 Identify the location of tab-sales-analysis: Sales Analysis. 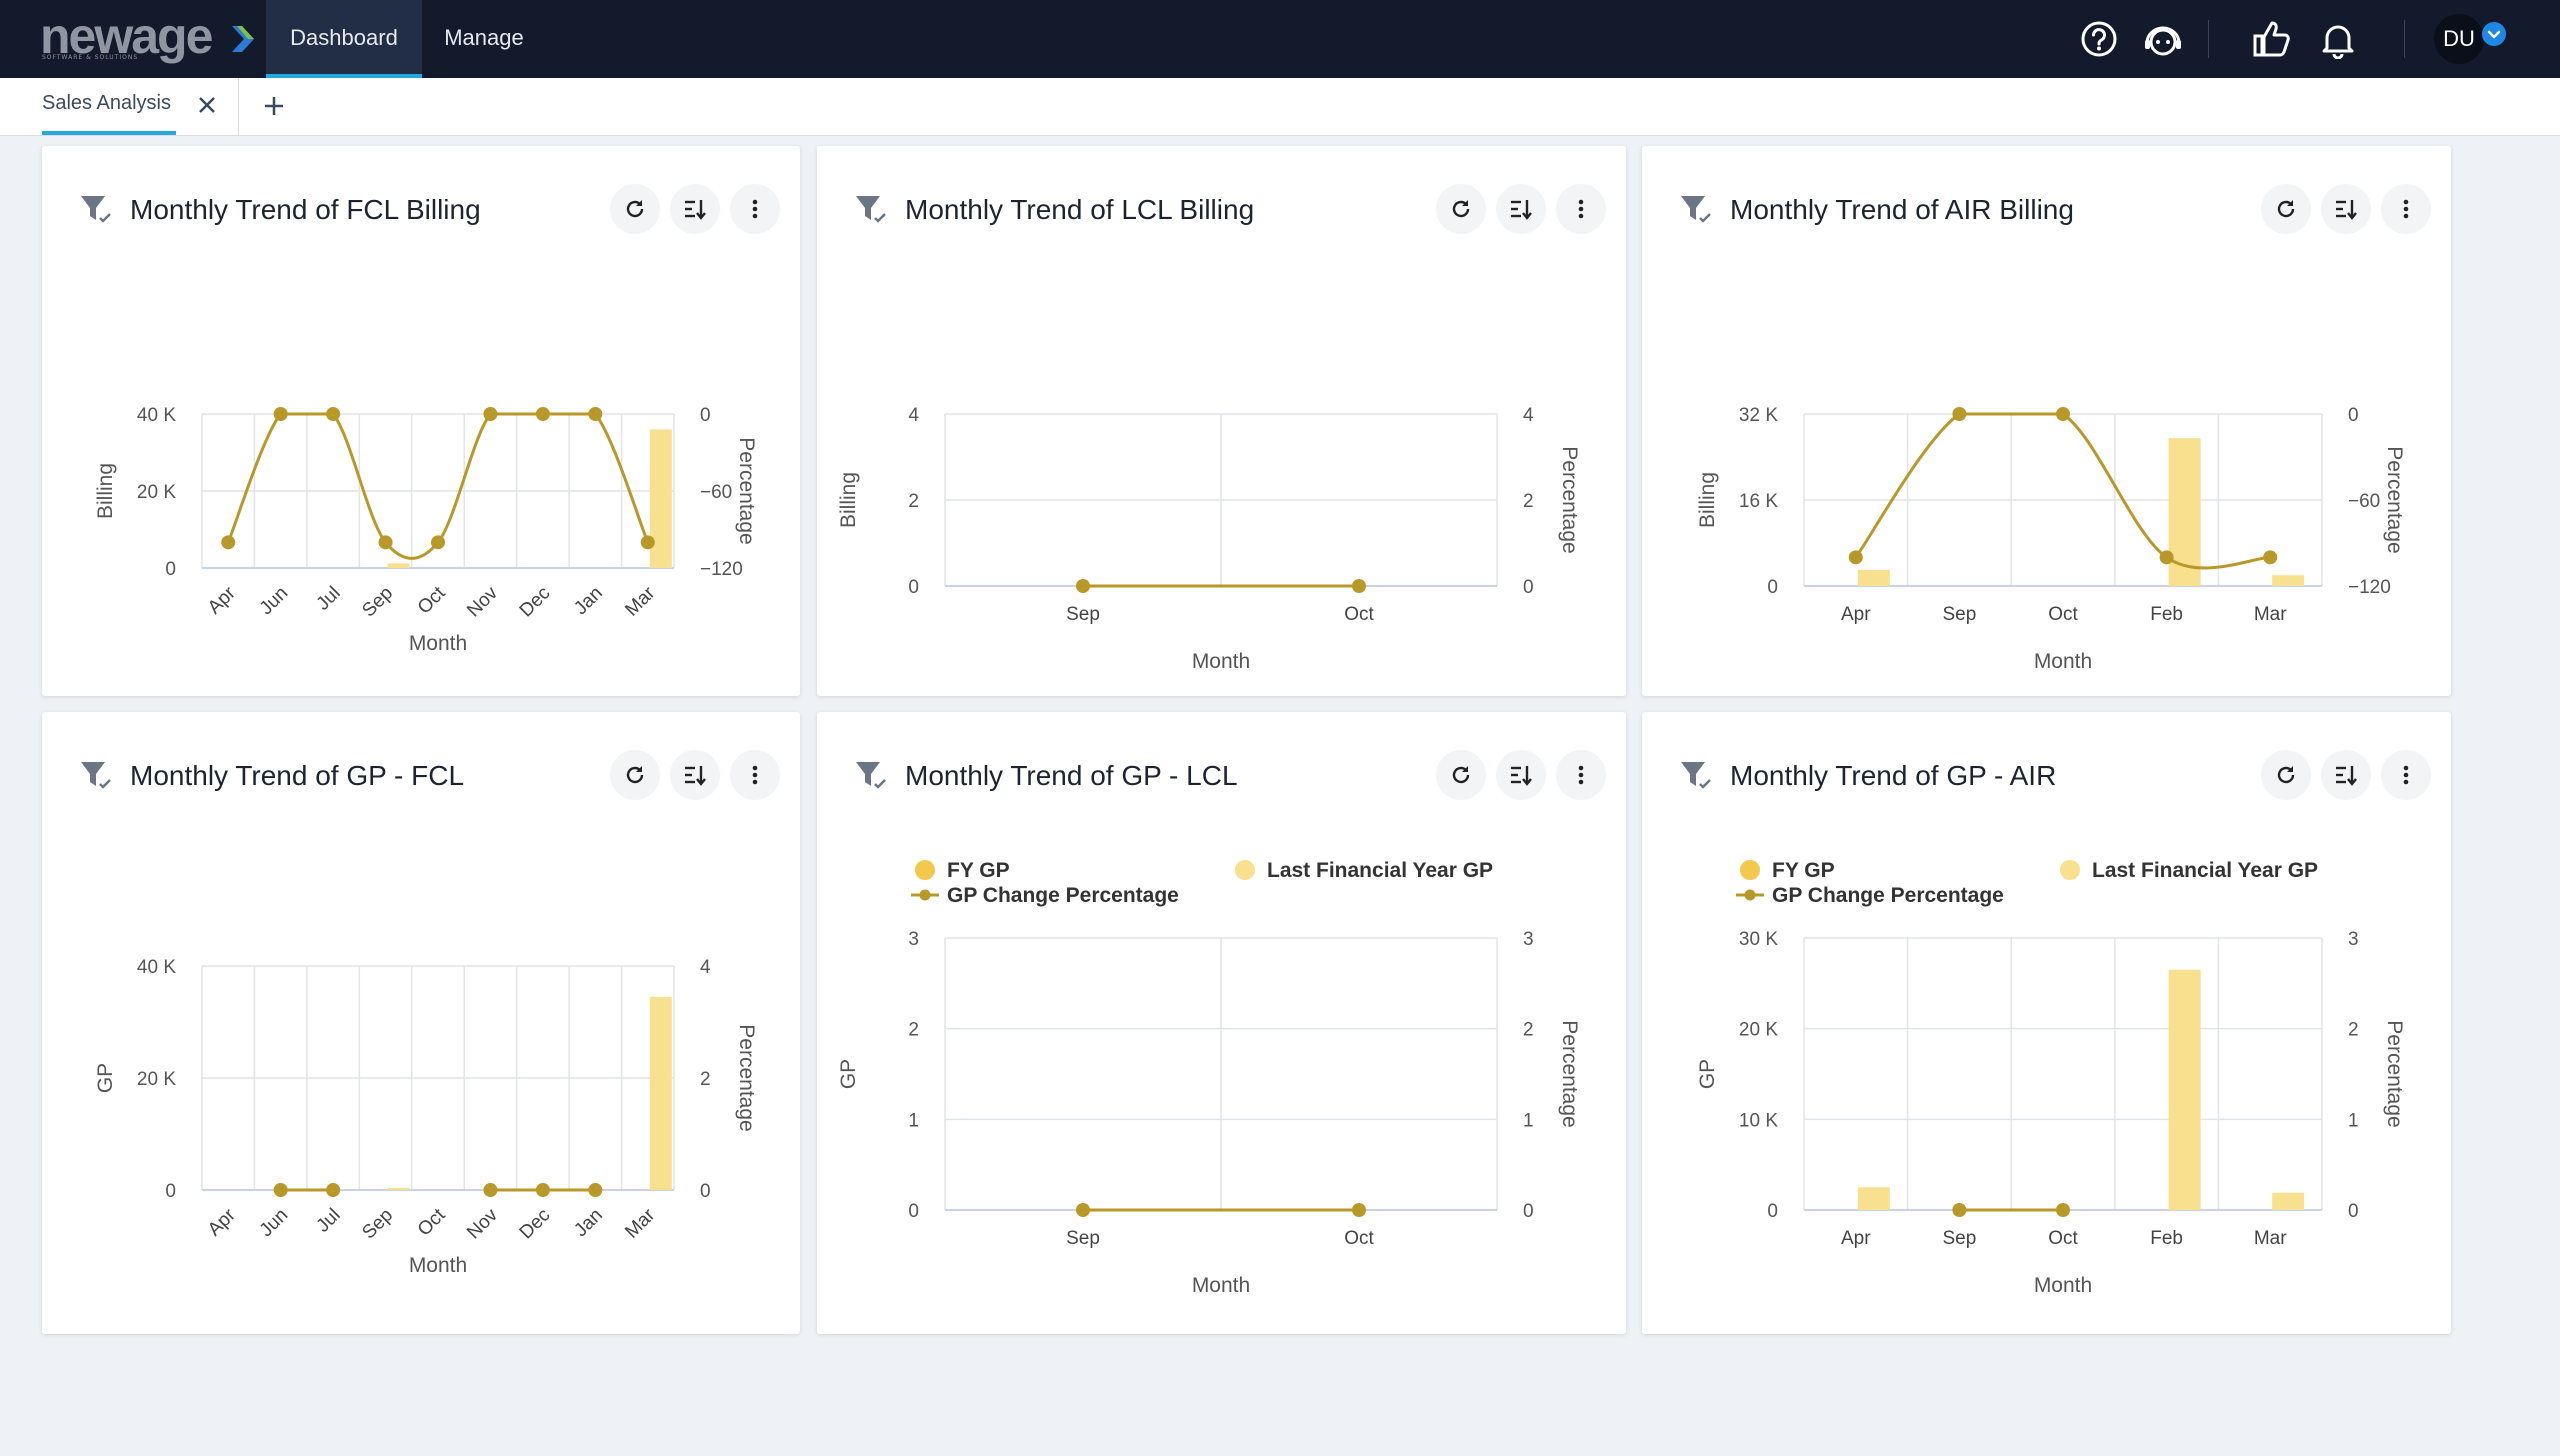
(131, 106).